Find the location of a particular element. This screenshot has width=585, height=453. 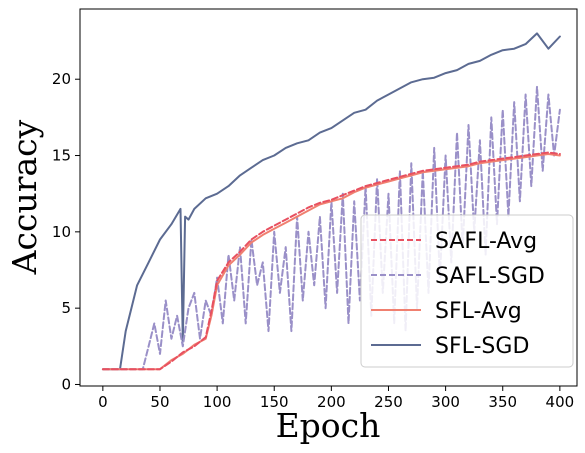

y-tick-label: 10 is located at coordinates (61, 232).